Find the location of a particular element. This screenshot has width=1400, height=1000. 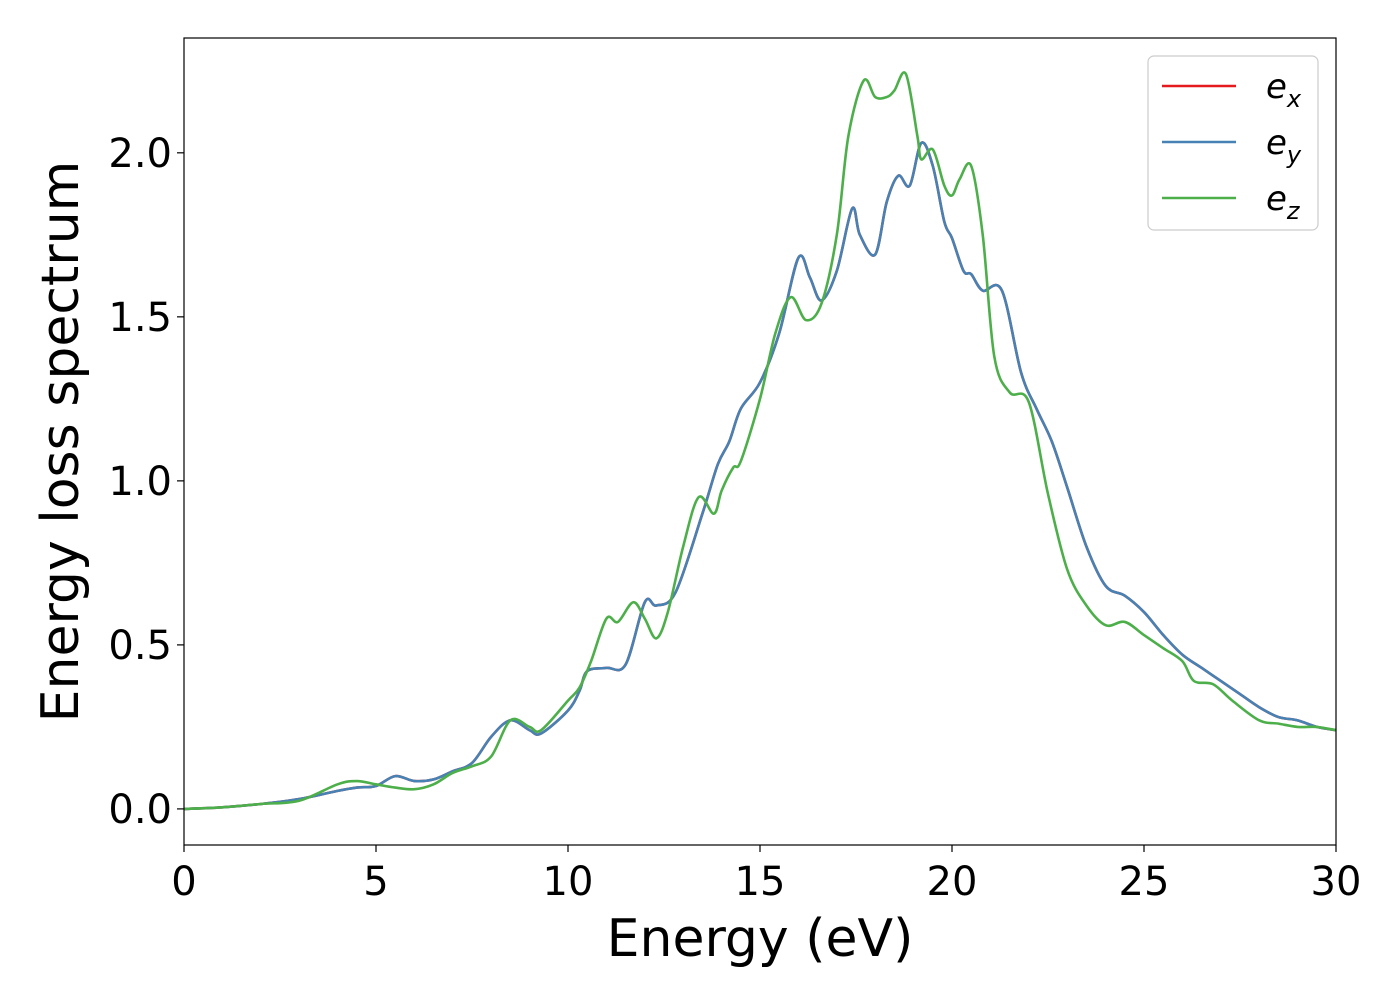

x-axis-ticks: 0 5 10 15 20 25 30 is located at coordinates (766, 875).